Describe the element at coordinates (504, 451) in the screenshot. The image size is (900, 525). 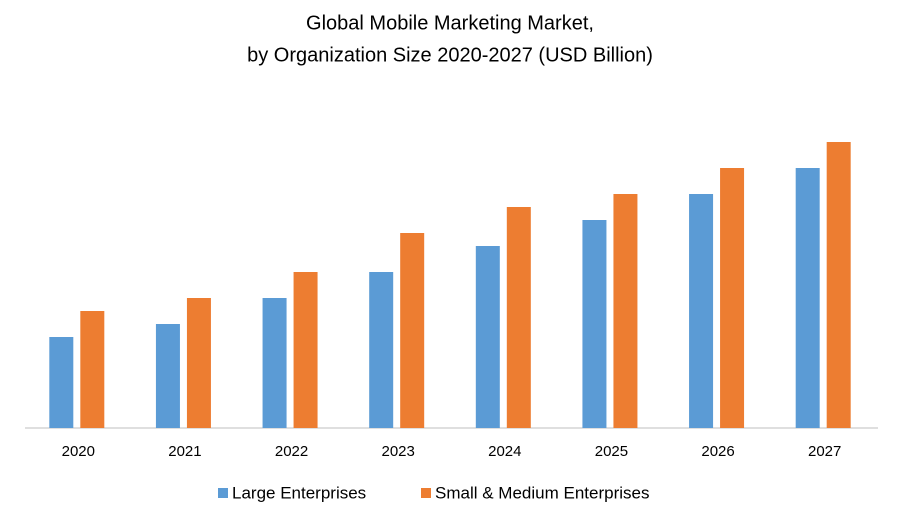
I see `x-tick-label: 2024` at that location.